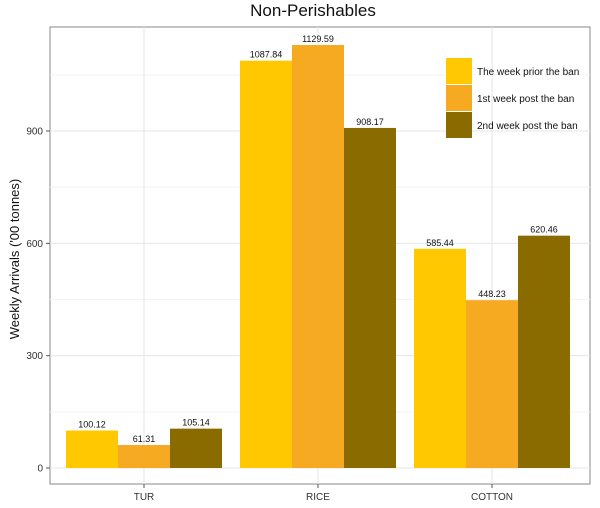 This screenshot has width=600, height=508. I want to click on legend-label: 1st week post the ban, so click(525, 99).